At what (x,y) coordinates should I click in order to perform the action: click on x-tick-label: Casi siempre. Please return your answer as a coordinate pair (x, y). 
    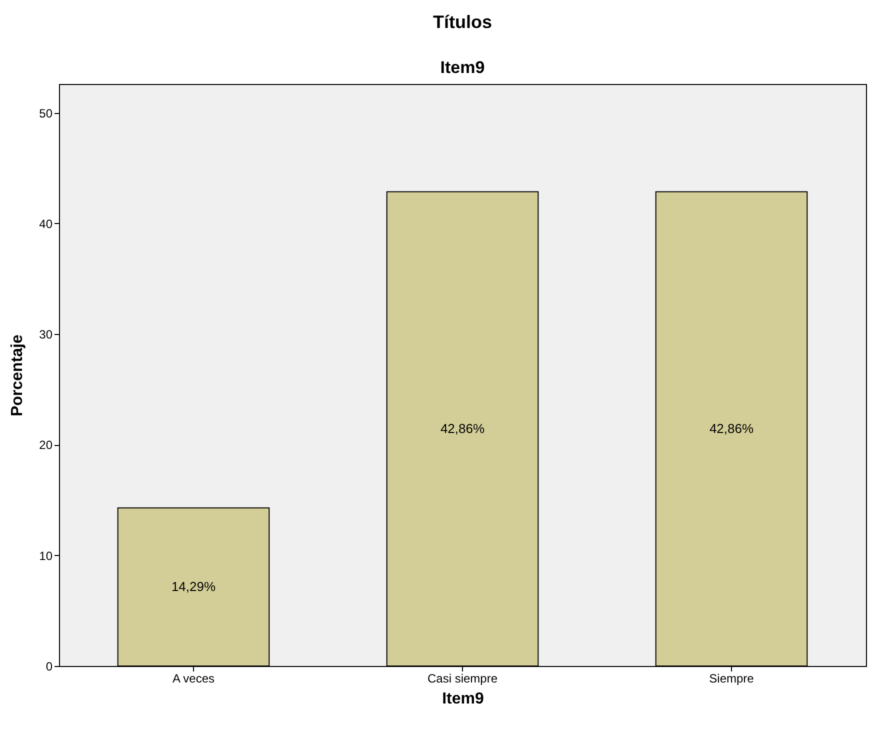
    Looking at the image, I should click on (462, 679).